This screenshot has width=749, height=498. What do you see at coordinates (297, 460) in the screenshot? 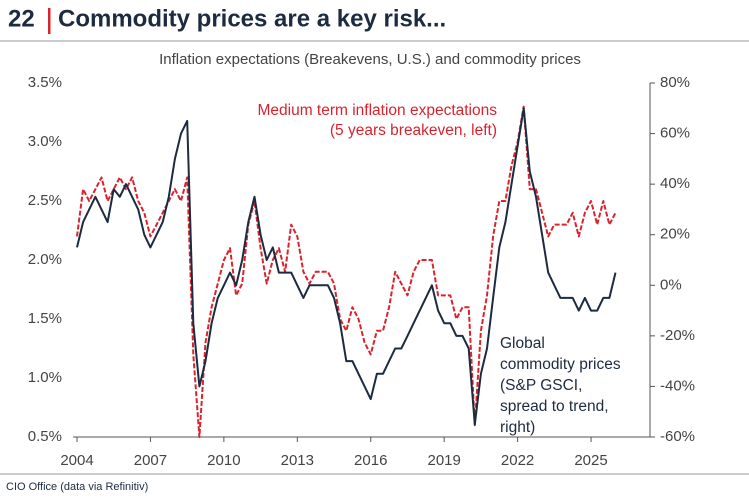
I see `x-tick-label: 2013` at bounding box center [297, 460].